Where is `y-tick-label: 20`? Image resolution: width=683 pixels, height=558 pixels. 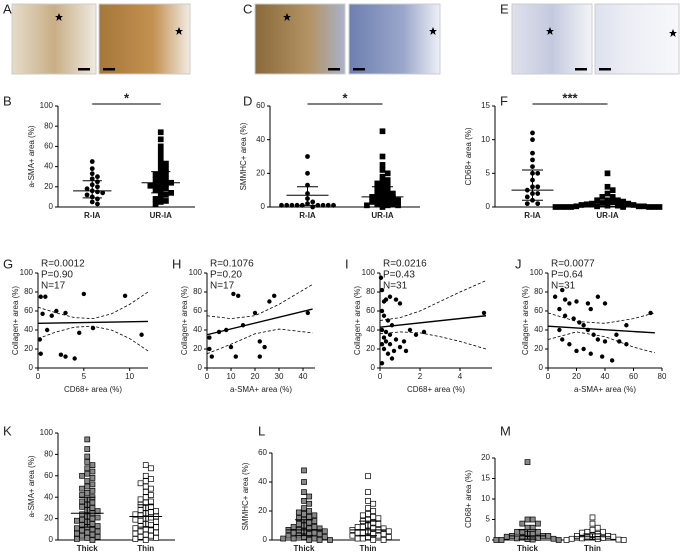
y-tick-label: 20 is located at coordinates (485, 457).